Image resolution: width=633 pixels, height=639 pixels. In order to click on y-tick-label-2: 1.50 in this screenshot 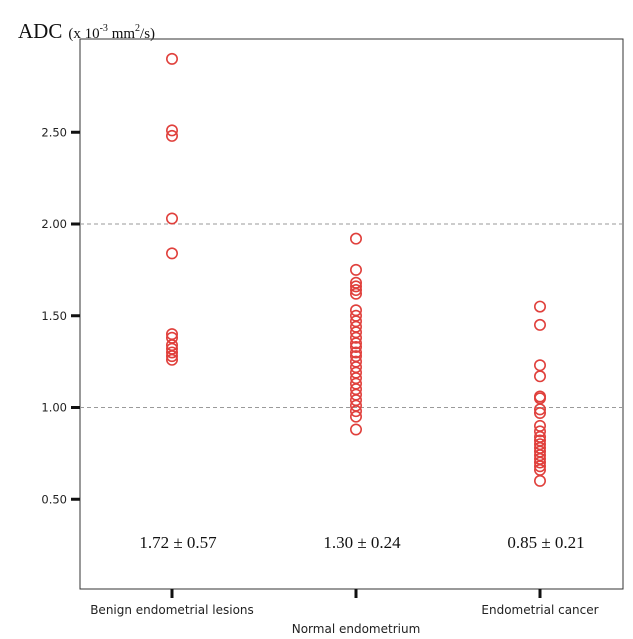, I will do `click(54, 316)`.